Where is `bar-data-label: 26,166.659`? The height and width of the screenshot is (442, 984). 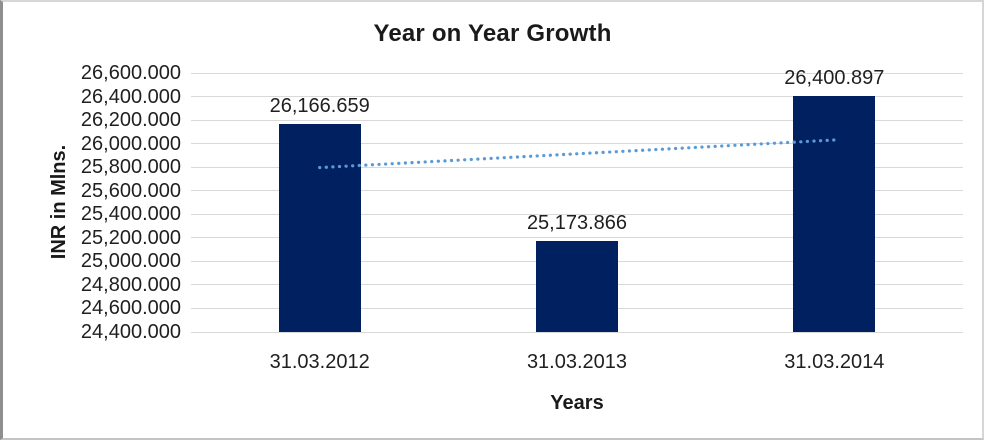 bar-data-label: 26,166.659 is located at coordinates (319, 106).